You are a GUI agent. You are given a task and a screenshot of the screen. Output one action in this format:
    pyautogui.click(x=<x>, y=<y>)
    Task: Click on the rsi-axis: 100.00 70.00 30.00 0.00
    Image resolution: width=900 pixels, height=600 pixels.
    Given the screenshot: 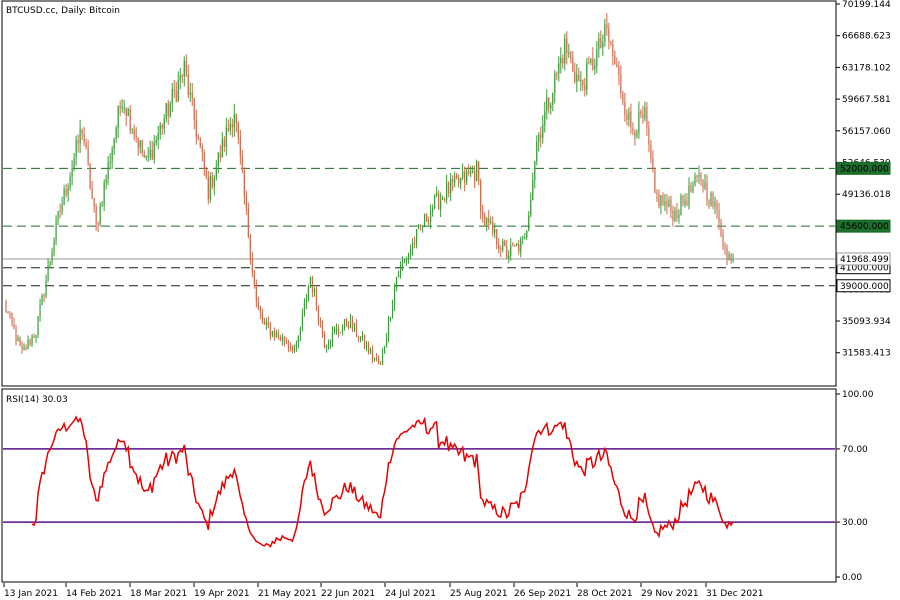 What is the action you would take?
    pyautogui.click(x=855, y=486)
    